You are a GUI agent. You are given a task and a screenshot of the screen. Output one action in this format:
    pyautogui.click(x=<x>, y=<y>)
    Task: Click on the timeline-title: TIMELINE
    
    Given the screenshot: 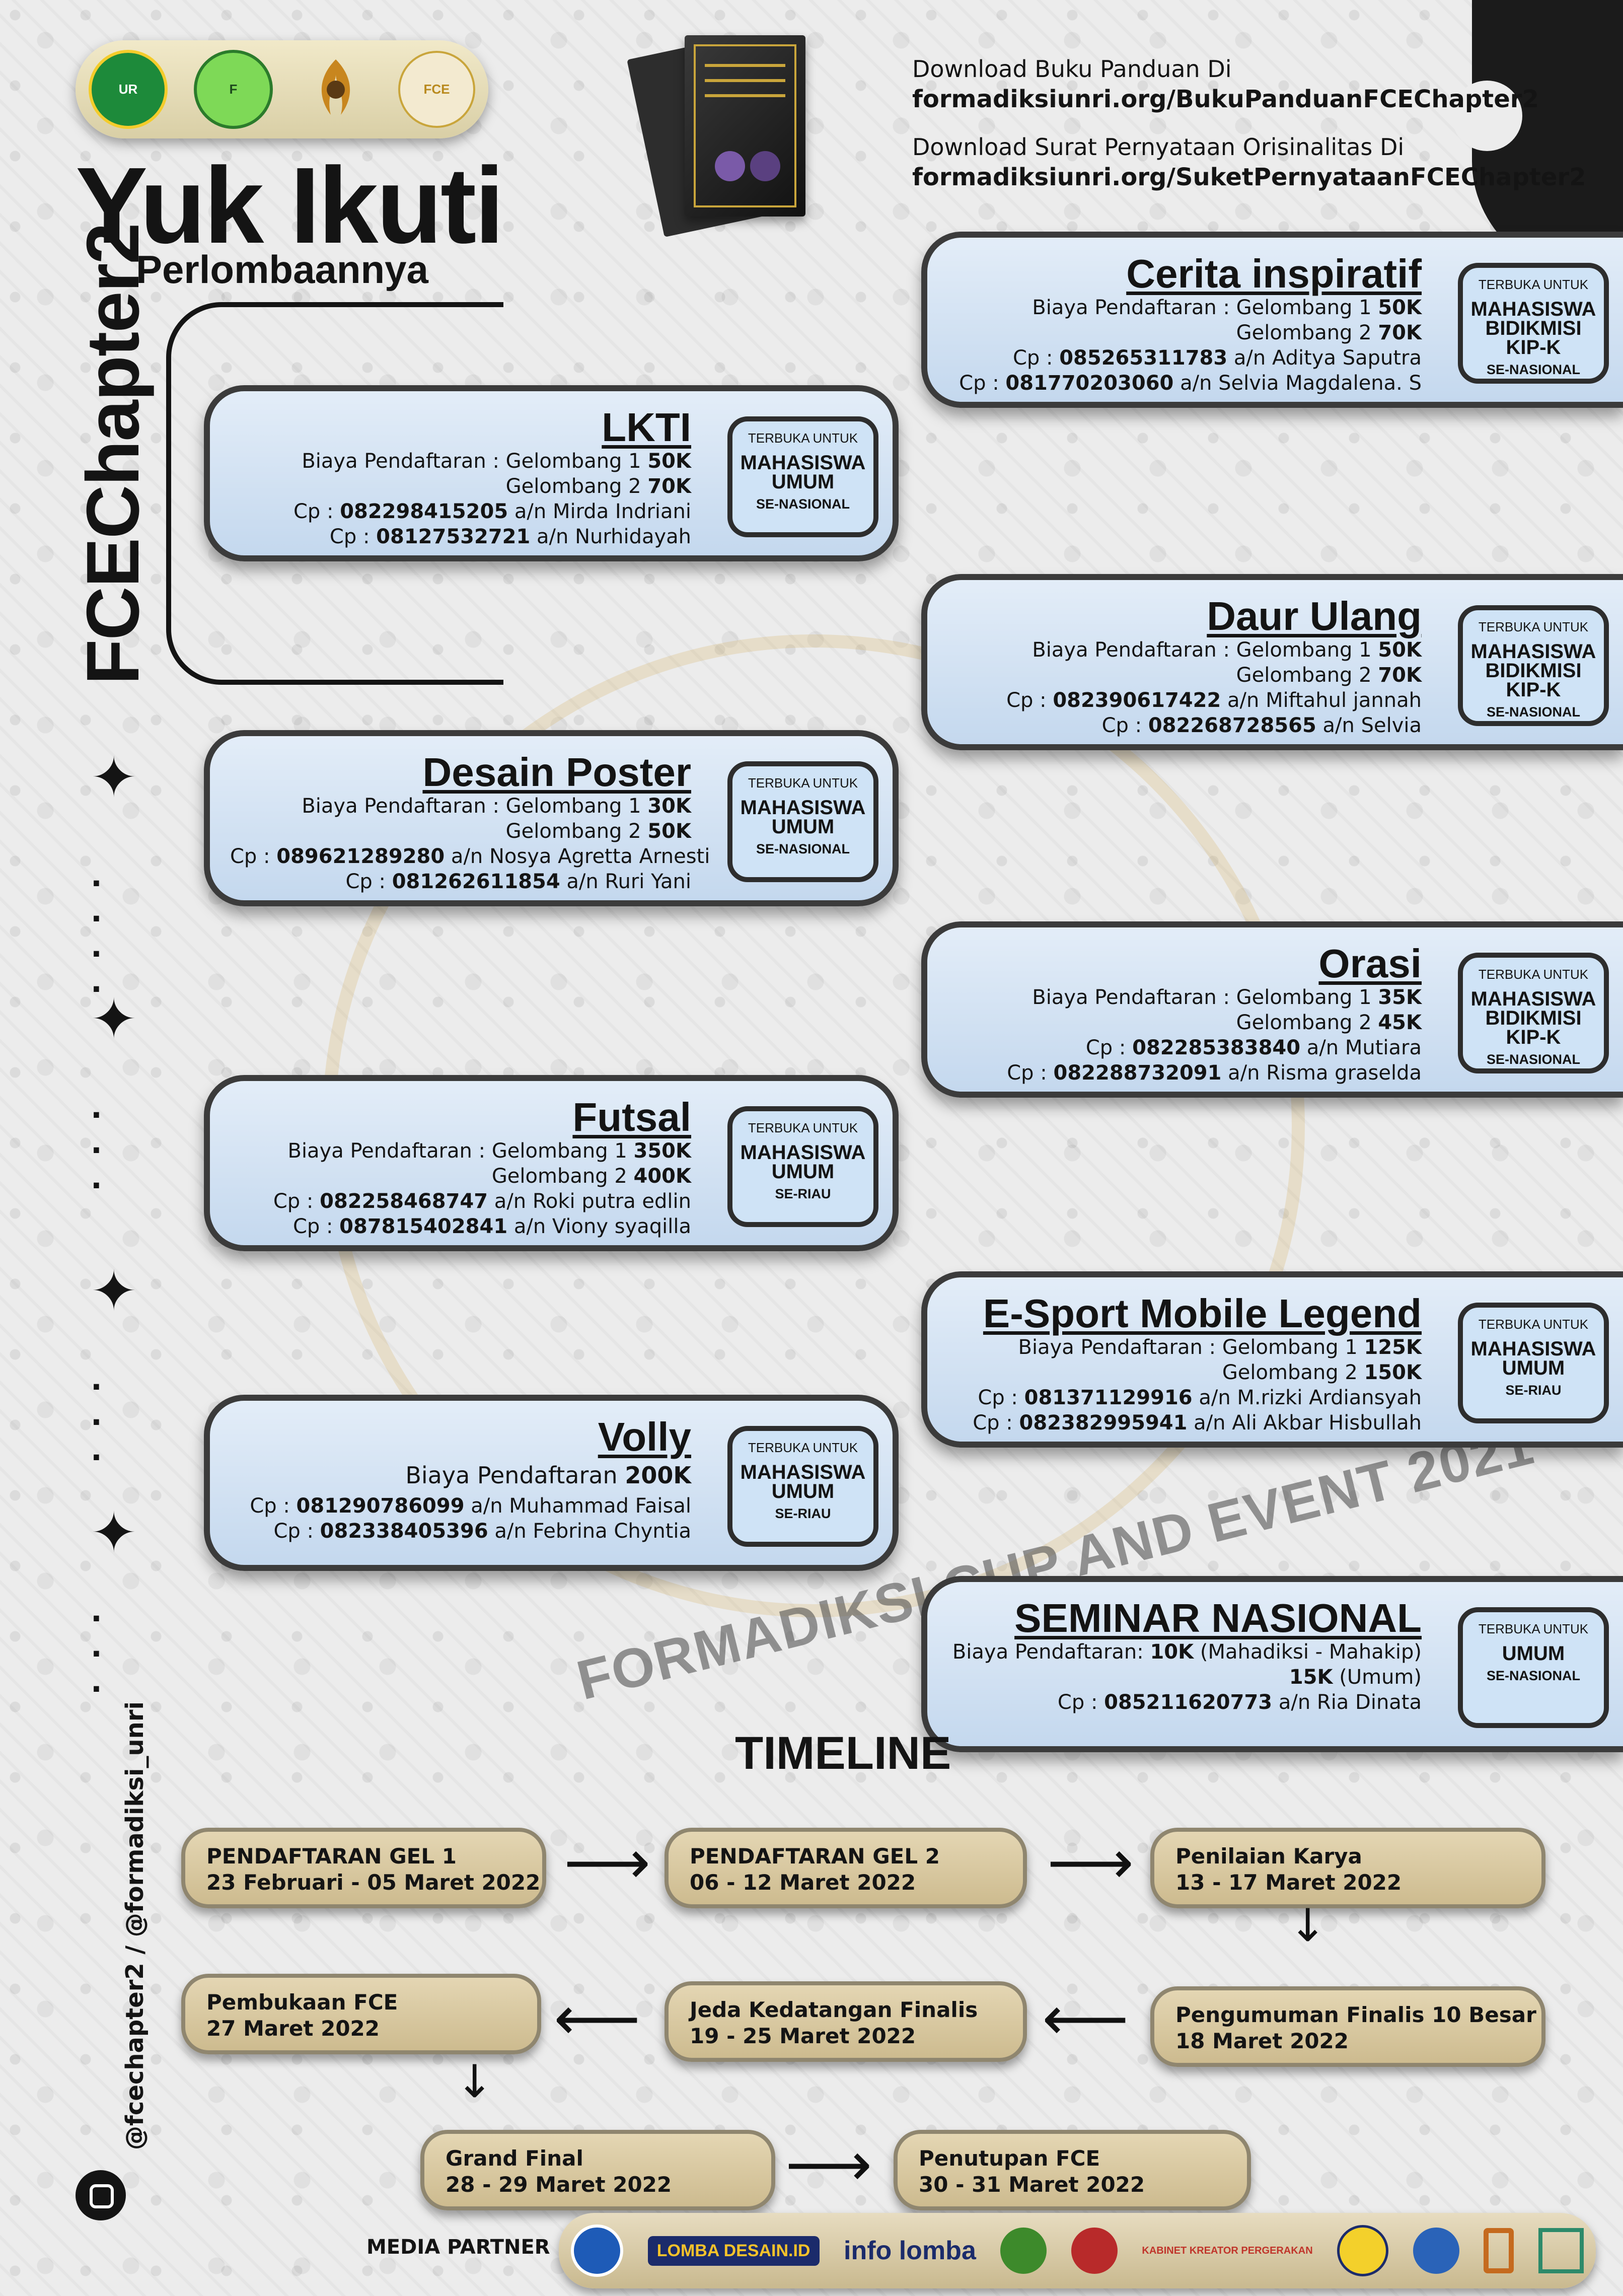 What is the action you would take?
    pyautogui.click(x=843, y=1753)
    